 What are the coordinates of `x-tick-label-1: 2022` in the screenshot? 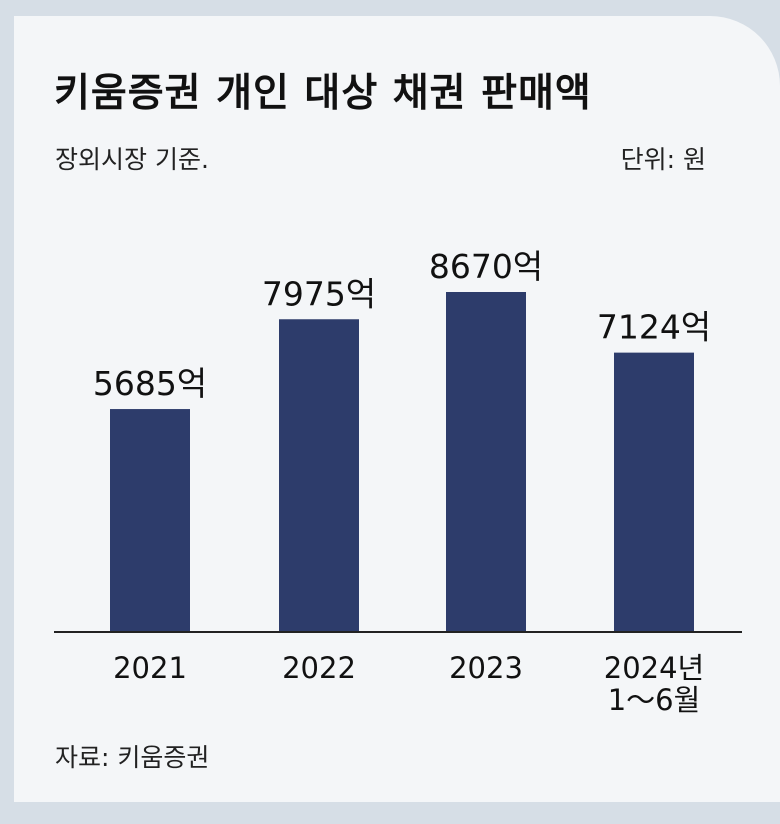 It's located at (319, 668).